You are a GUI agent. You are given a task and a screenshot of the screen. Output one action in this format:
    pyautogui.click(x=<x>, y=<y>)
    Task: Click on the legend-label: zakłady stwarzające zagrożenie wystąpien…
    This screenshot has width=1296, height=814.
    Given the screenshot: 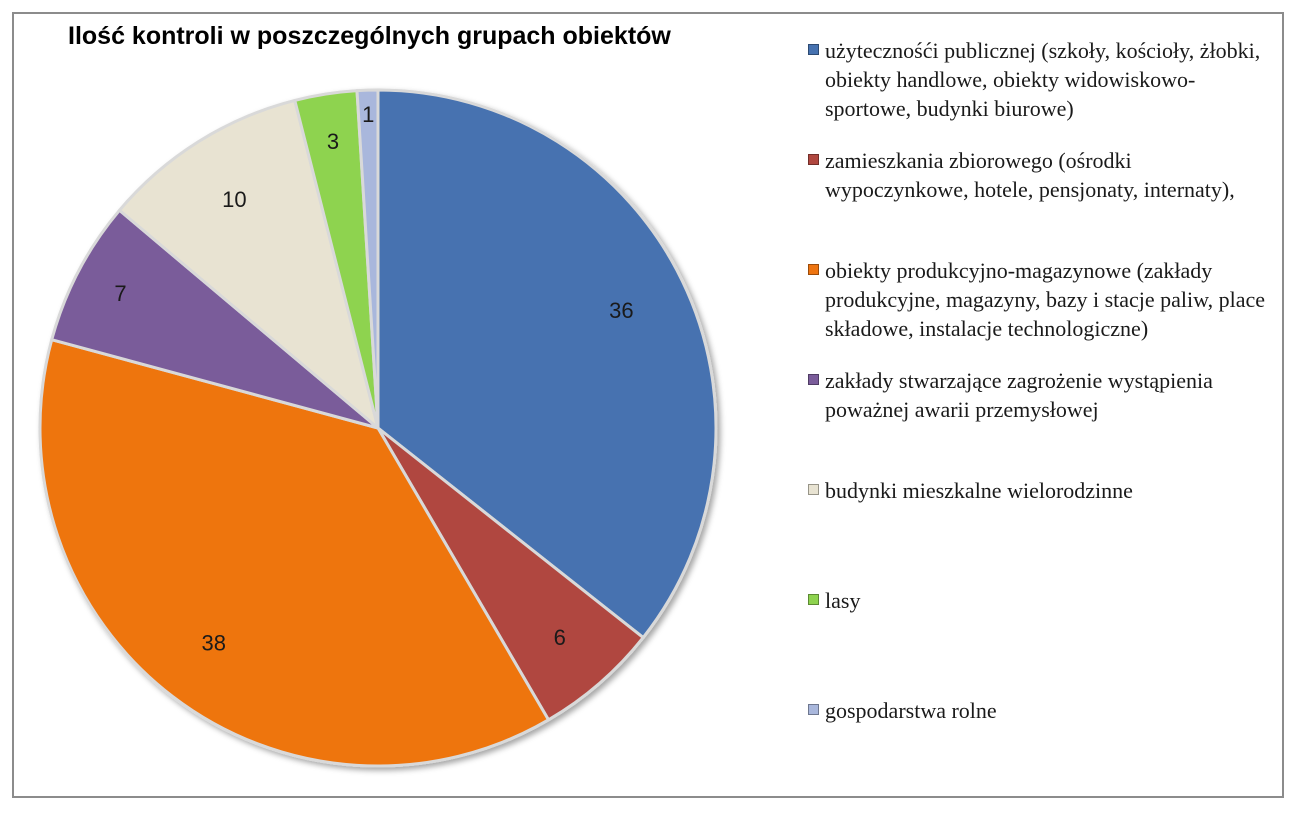 What is the action you would take?
    pyautogui.click(x=1019, y=395)
    